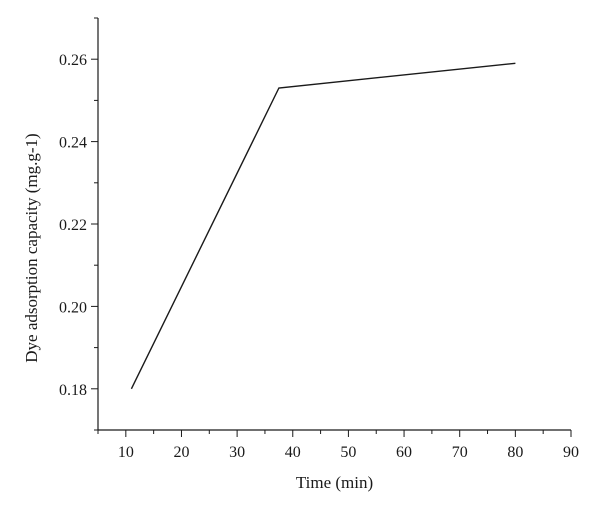  I want to click on y-axis-ticks: 0.18 0.20 0.22 0.24 0.26, so click(78, 224).